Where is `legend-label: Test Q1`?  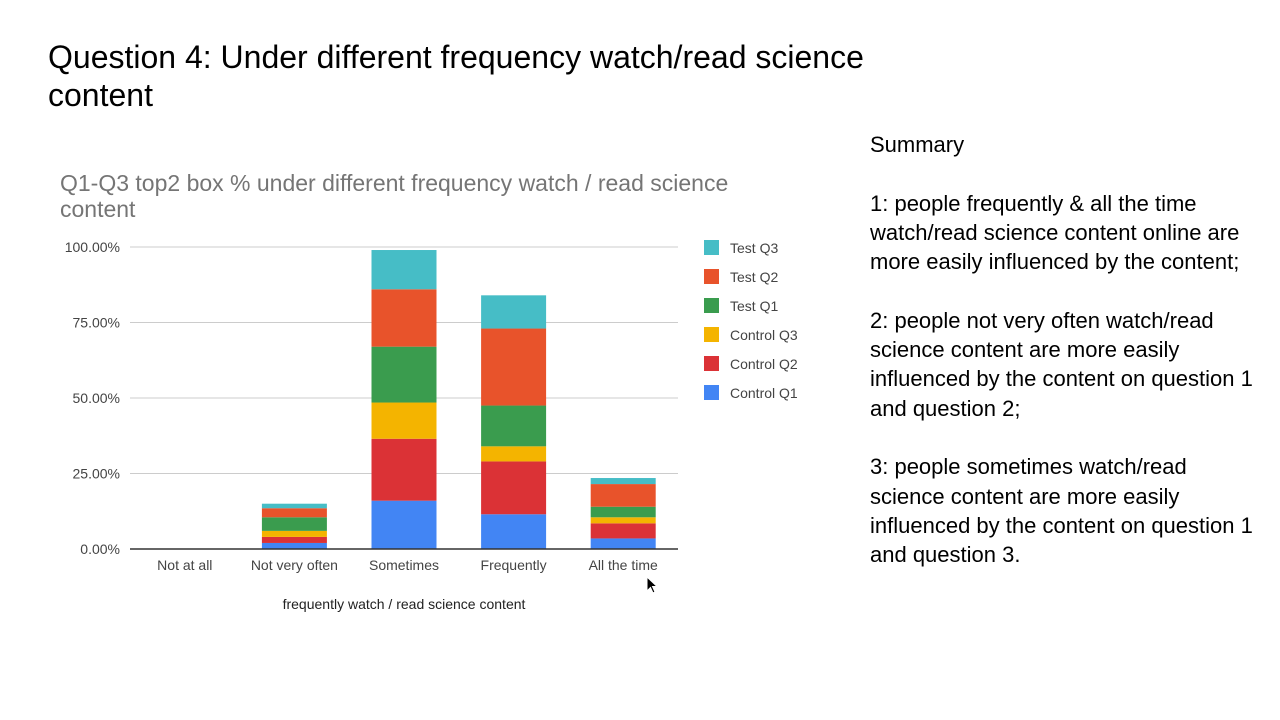 legend-label: Test Q1 is located at coordinates (754, 306).